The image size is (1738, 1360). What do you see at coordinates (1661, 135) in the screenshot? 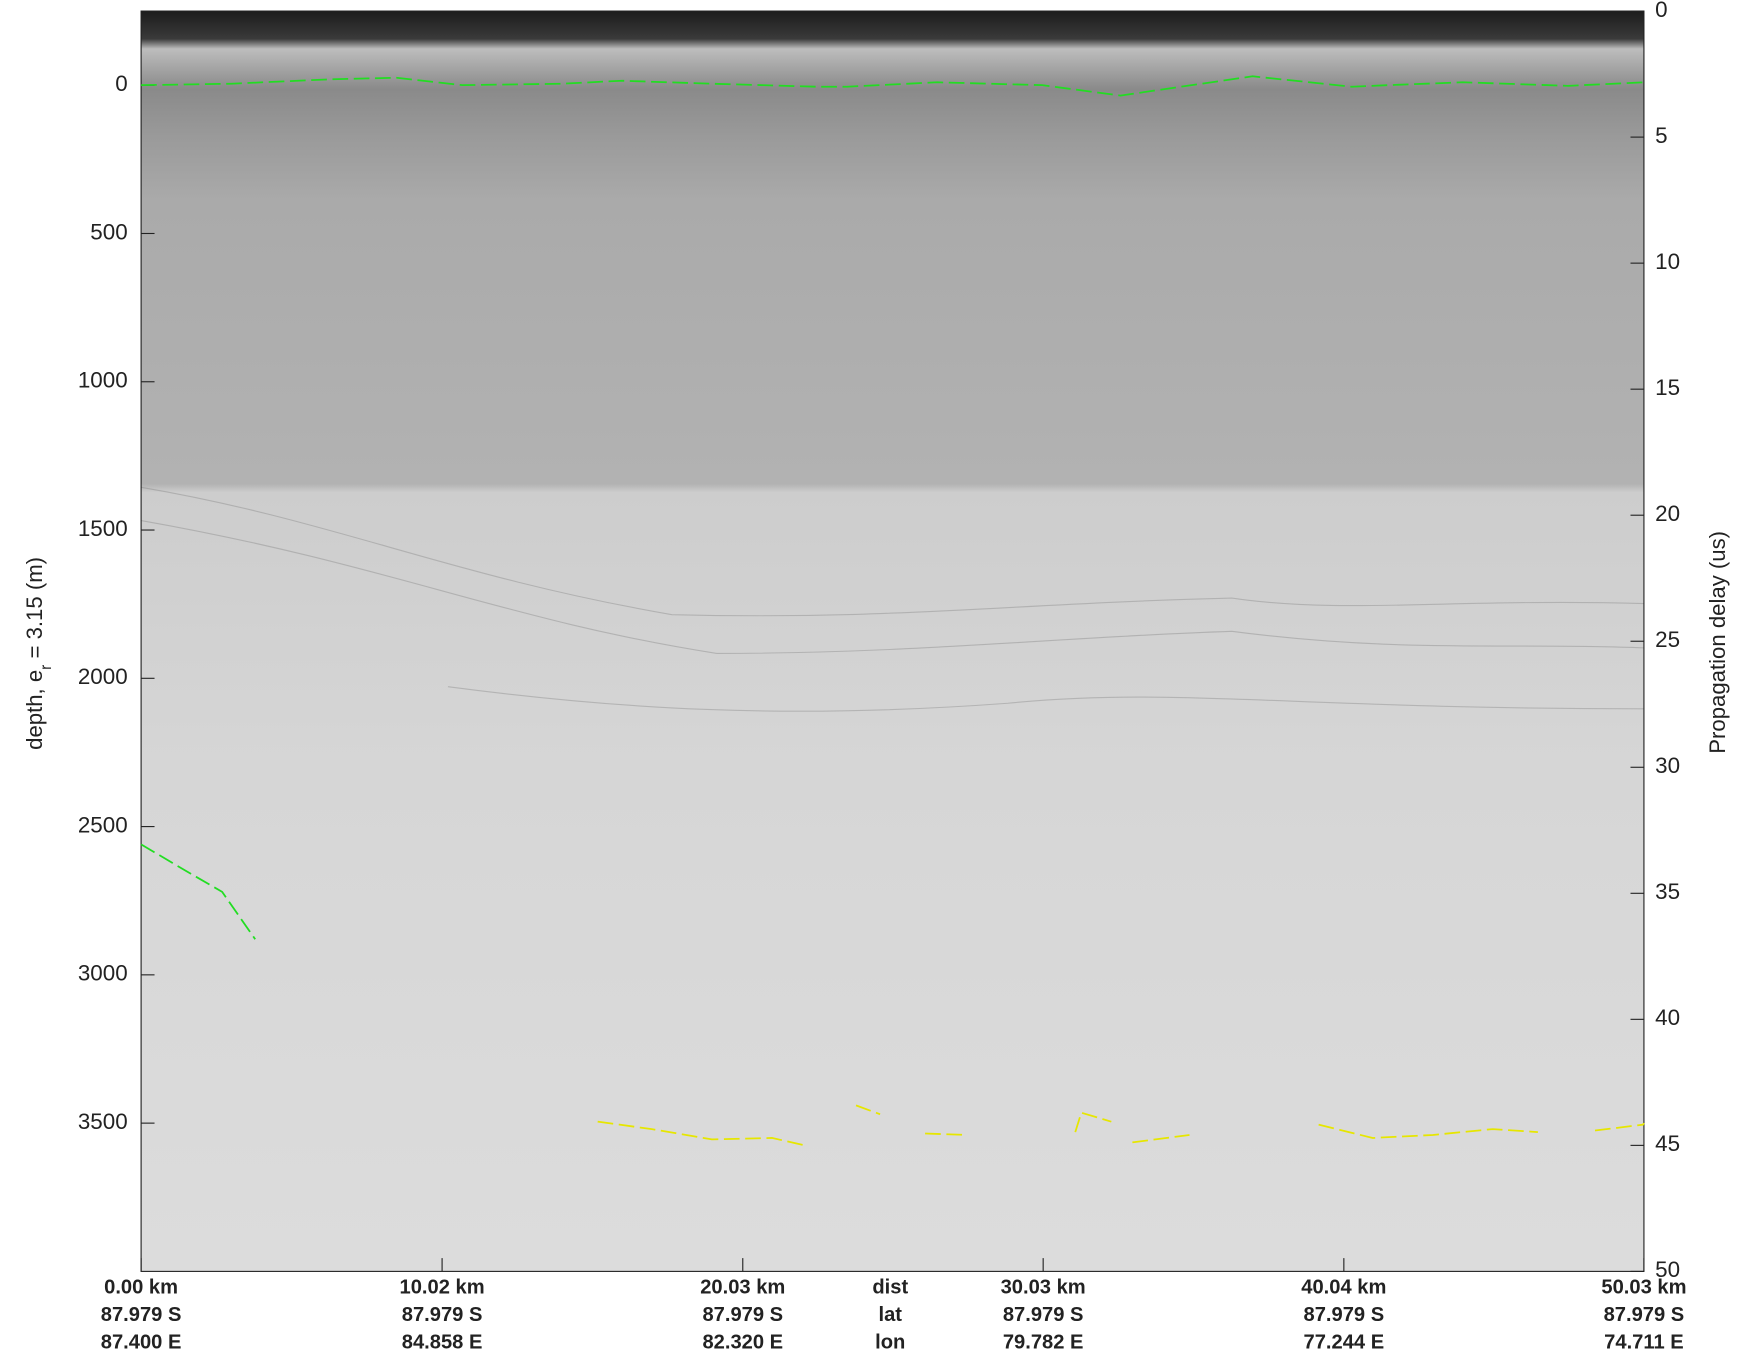
I see `y2-tick-label: 5` at bounding box center [1661, 135].